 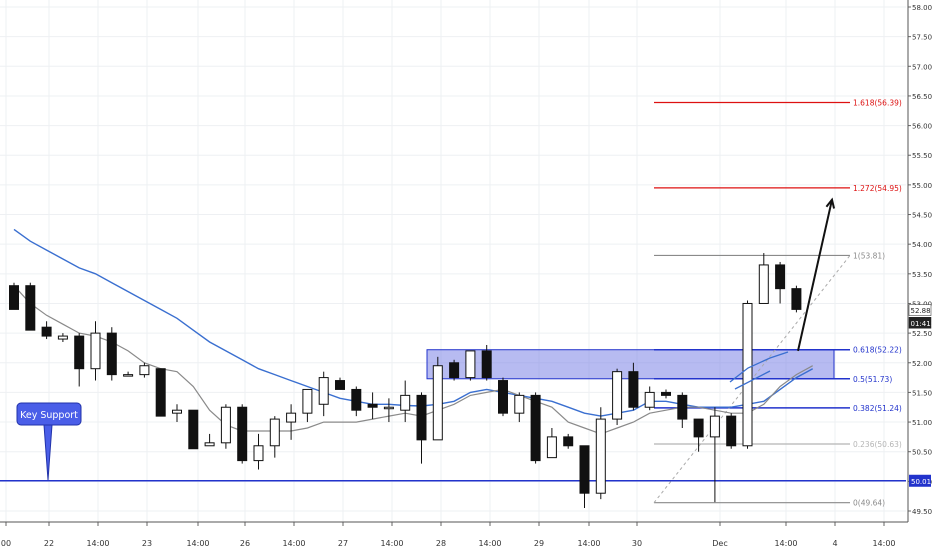 I want to click on x-tick-label: 23, so click(x=147, y=543).